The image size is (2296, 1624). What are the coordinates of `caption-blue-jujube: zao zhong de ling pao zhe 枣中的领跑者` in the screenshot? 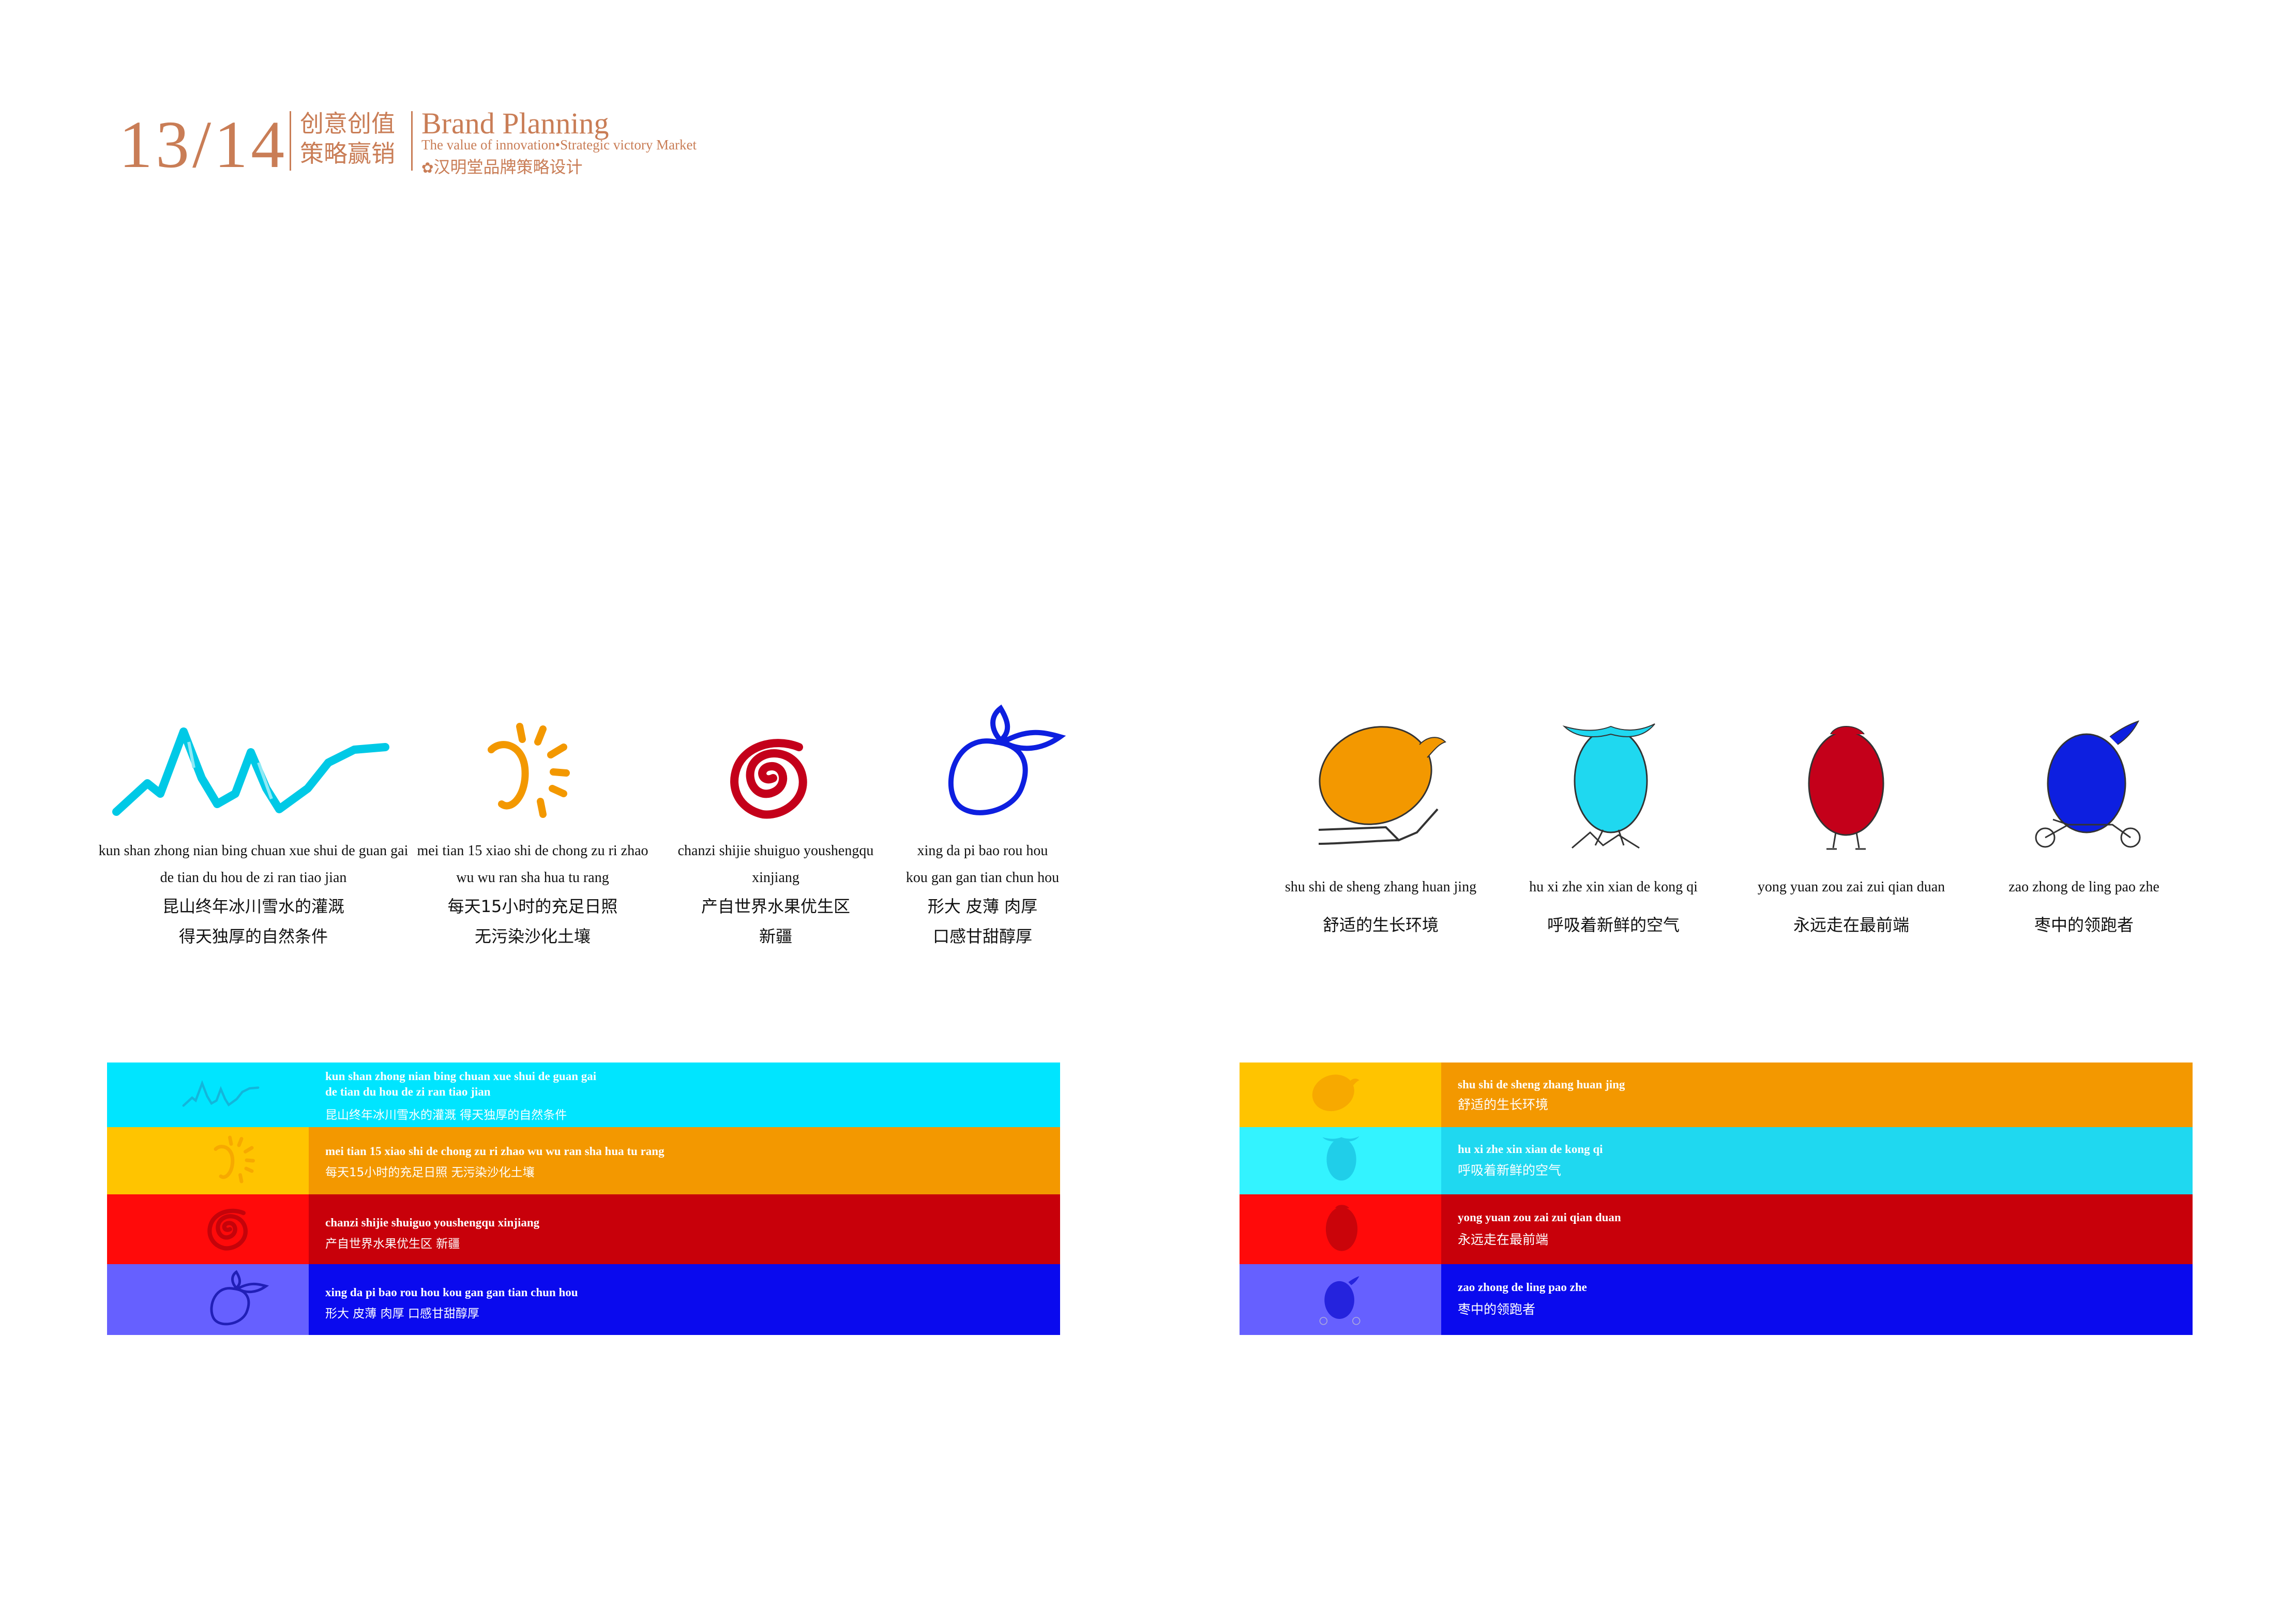 It's located at (2084, 907).